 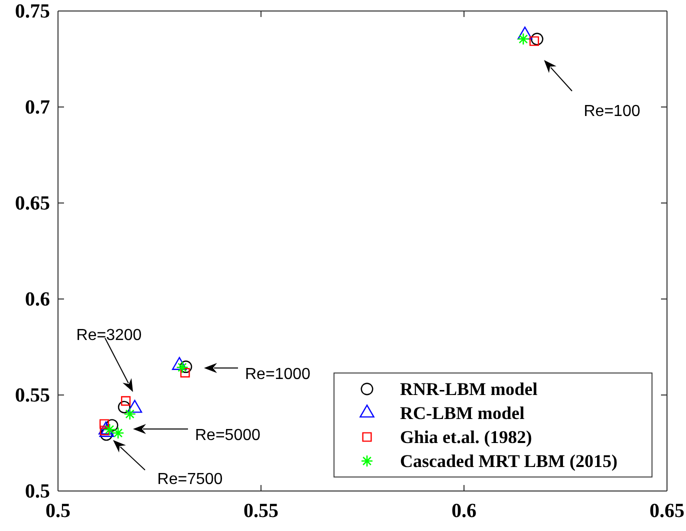 What do you see at coordinates (466, 437) in the screenshot?
I see `legend-label: Ghia et.al. (1982)` at bounding box center [466, 437].